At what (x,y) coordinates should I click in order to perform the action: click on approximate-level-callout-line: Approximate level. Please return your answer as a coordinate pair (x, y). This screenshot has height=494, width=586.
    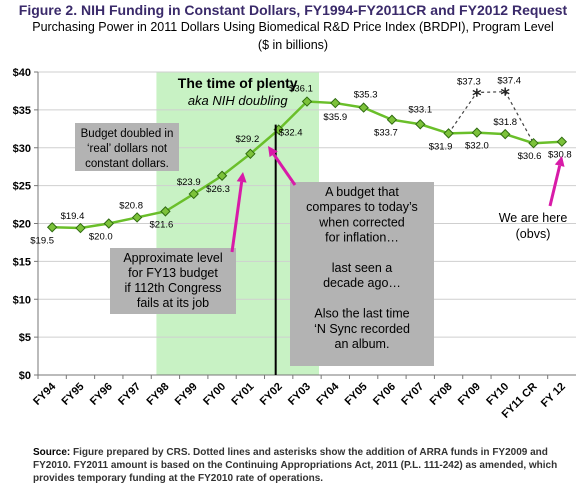
    Looking at the image, I should click on (172, 258).